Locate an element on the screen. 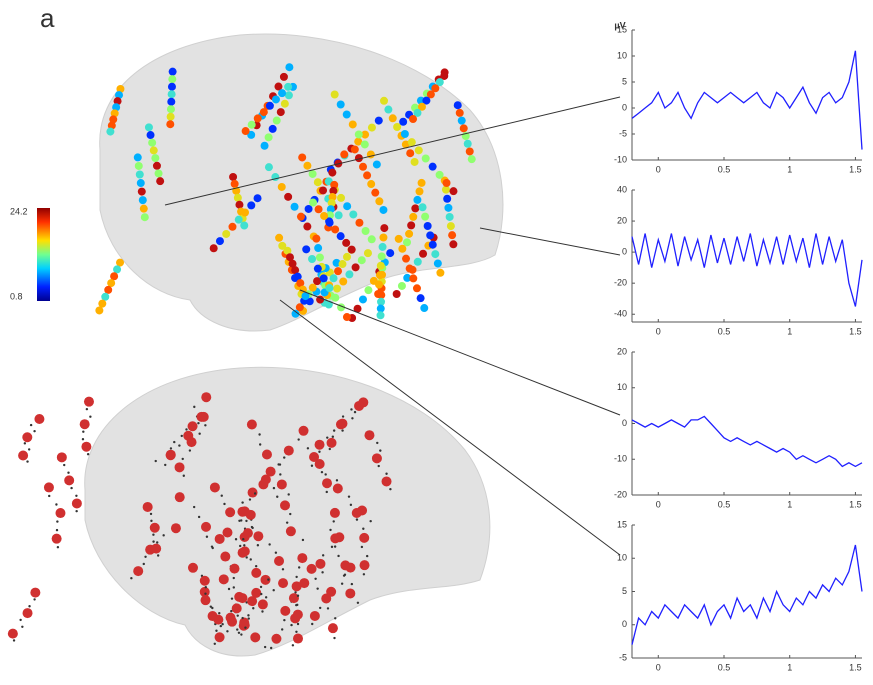  x-tick-label: 1 is located at coordinates (789, 169).